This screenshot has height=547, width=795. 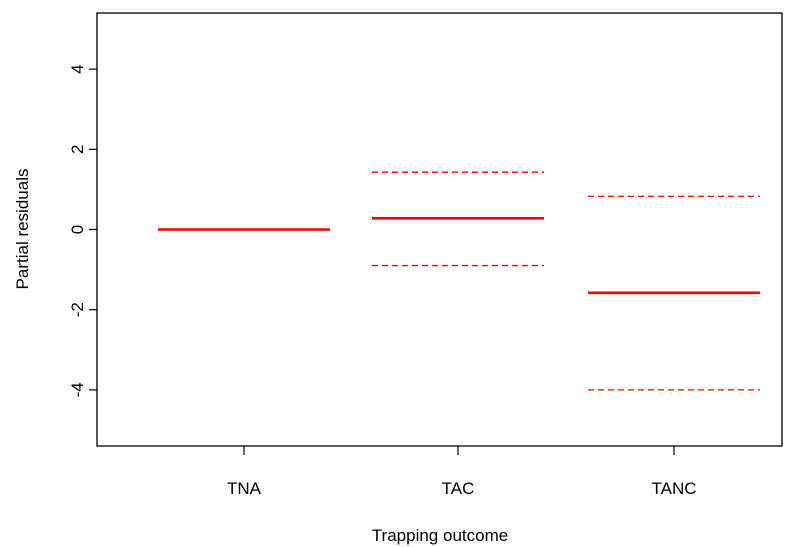 I want to click on y-axis: -4 -2 0 2 4, so click(x=82, y=230).